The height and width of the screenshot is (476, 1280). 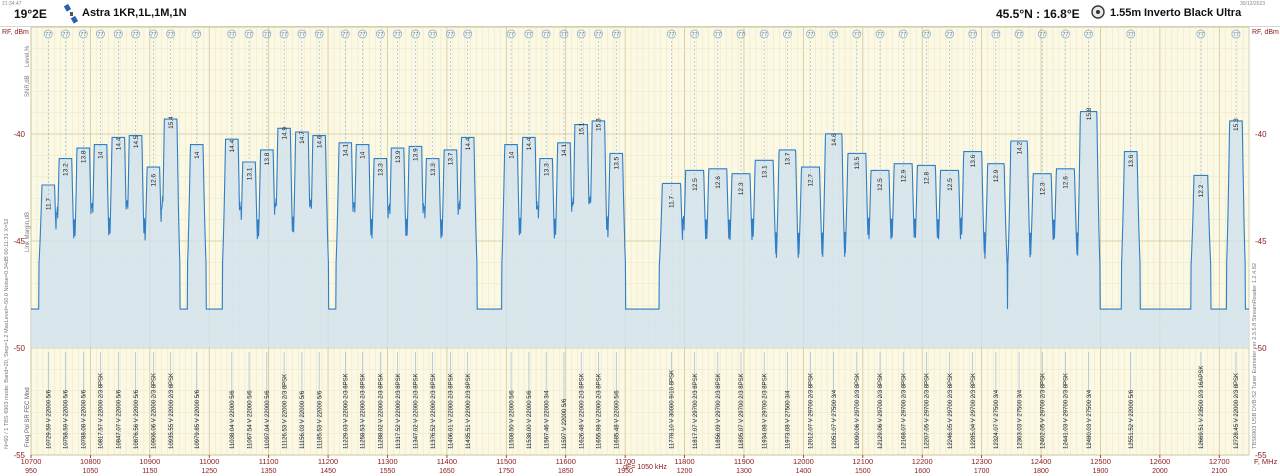 I want to click on transponder-11097: 77 13.8 11097.04 V 22000 5/6, so click(x=267, y=239).